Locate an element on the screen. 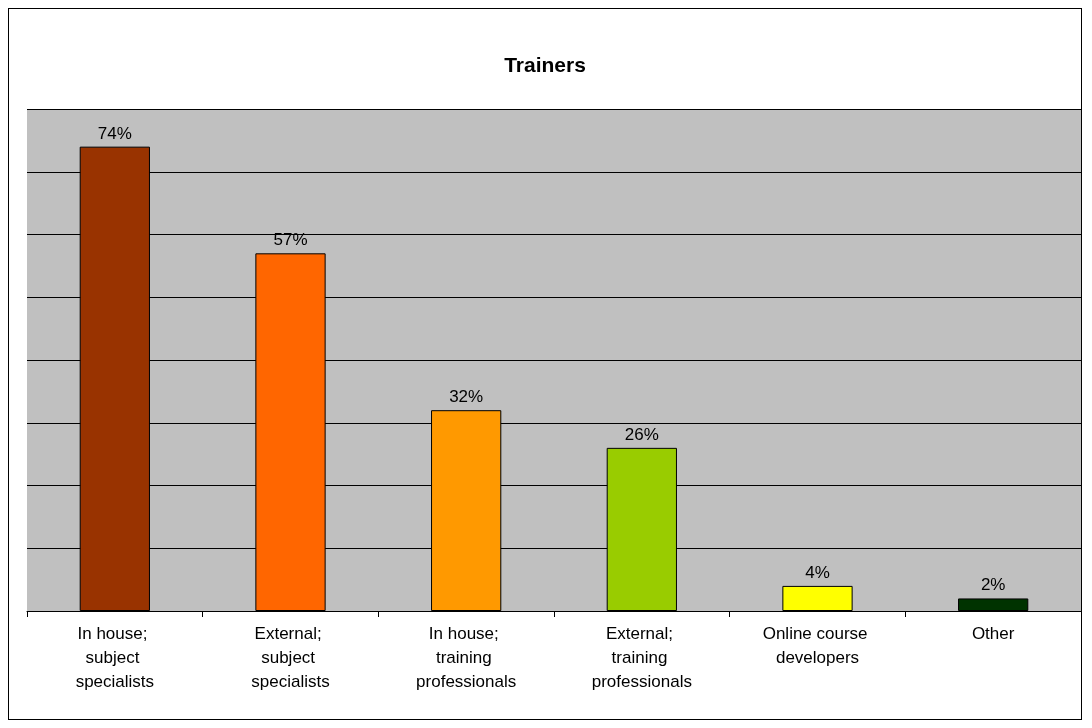 This screenshot has width=1092, height=728. data-label: 4% is located at coordinates (817, 572).